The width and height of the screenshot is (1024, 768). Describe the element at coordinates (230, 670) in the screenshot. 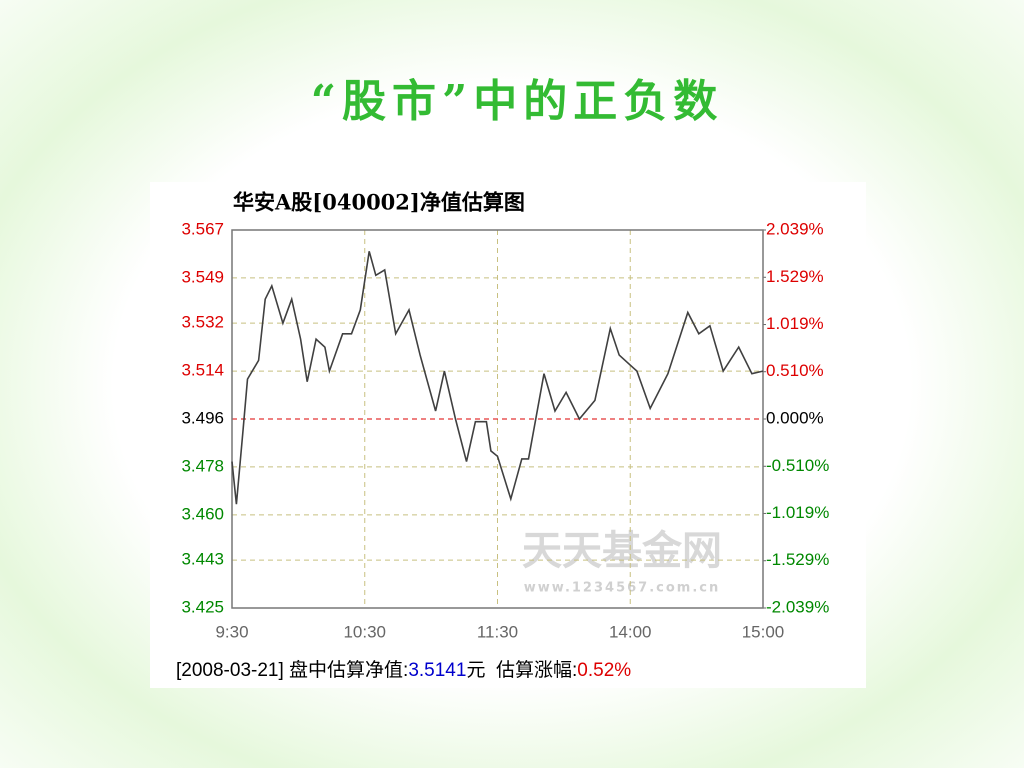

I see `footer-date: [2008-03-21]` at that location.